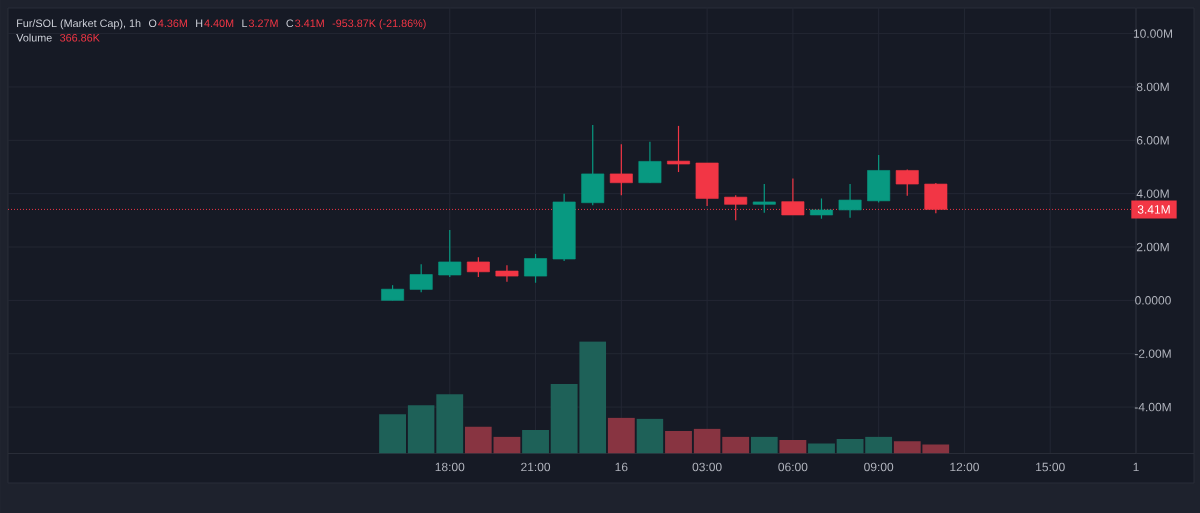 Image resolution: width=1200 pixels, height=513 pixels. What do you see at coordinates (34, 37) in the screenshot?
I see `chart-title: Volume` at bounding box center [34, 37].